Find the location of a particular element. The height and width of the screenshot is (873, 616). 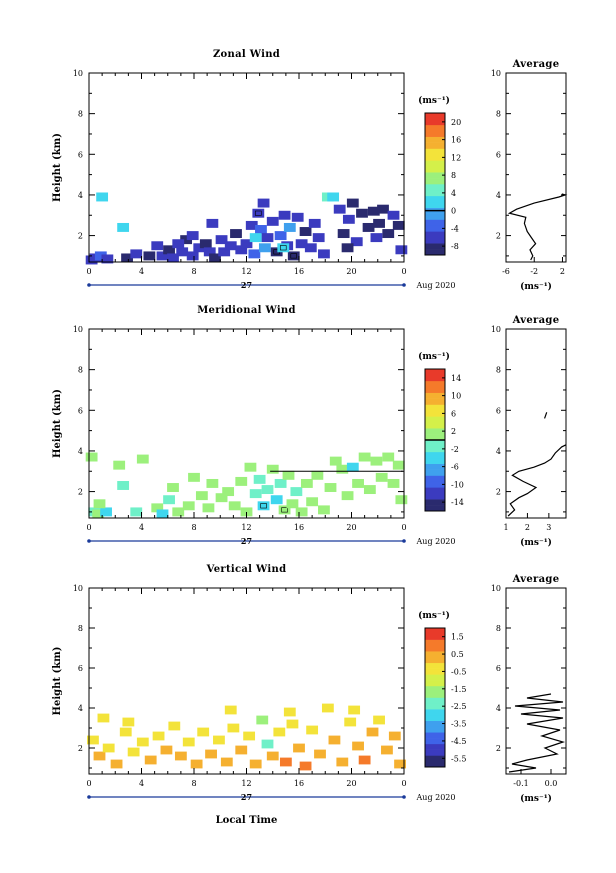

colorbar-tick-label: -14 is located at coordinates (457, 502).